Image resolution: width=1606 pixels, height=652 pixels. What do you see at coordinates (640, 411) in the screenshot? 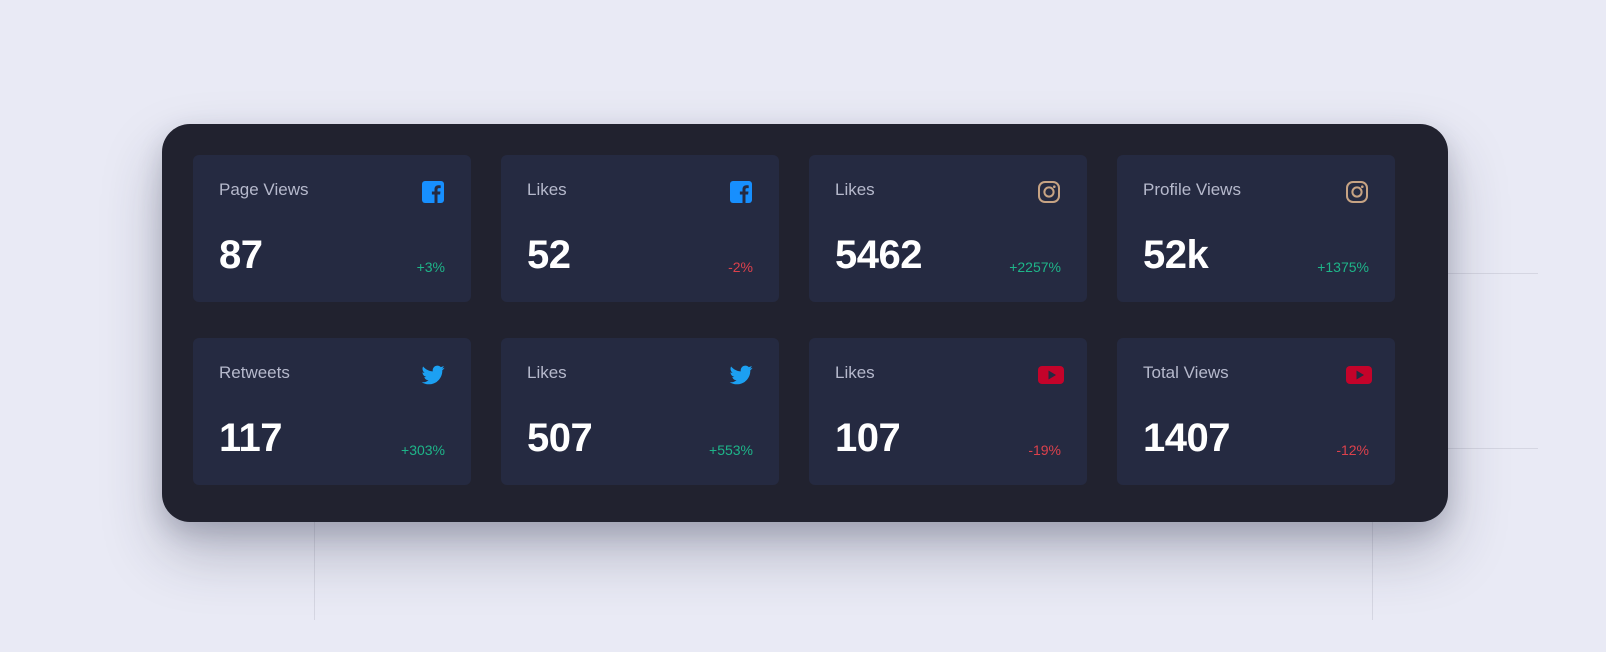
I see `stat-card-twitter-likes: Likes 507 +553%` at bounding box center [640, 411].